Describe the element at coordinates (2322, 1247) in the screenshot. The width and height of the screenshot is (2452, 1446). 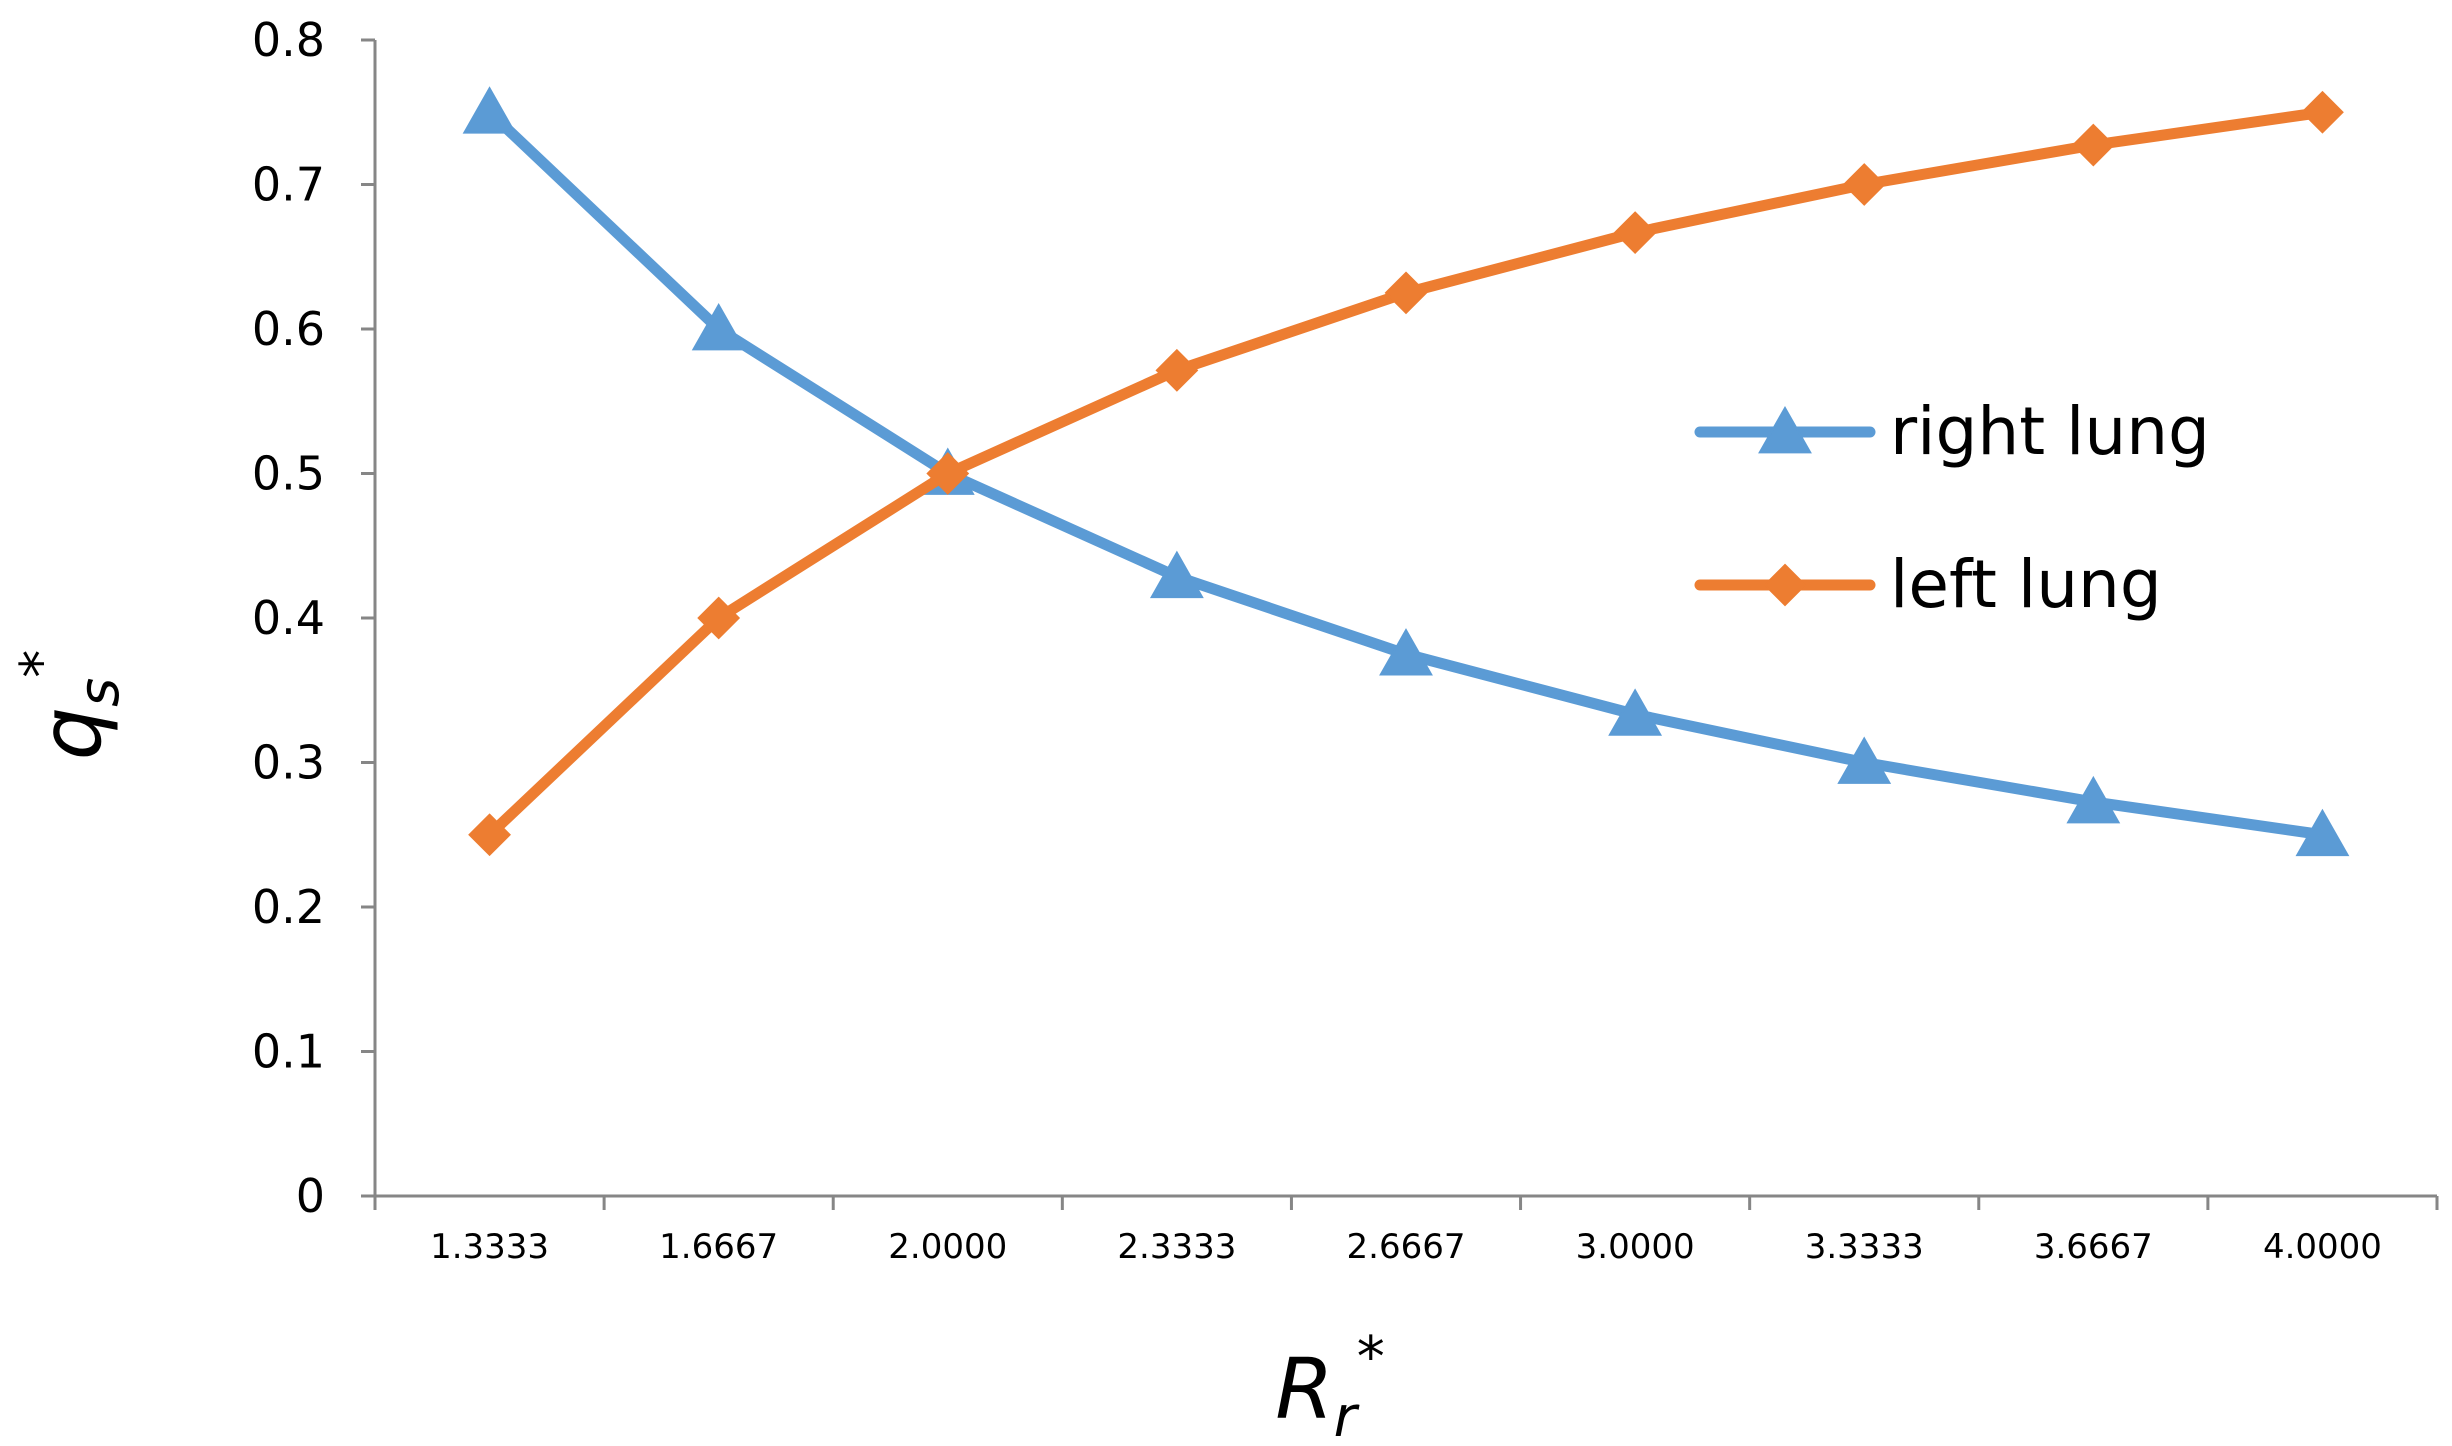
I see `x-tick-label: 4.0000` at that location.